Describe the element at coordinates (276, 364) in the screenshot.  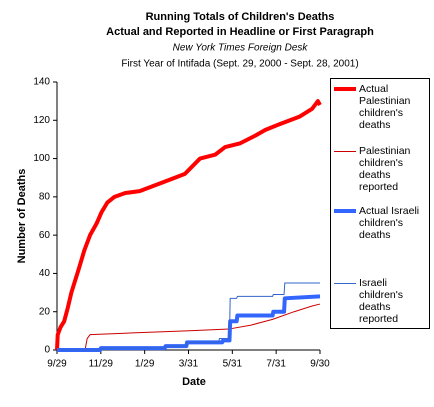
I see `x-tick-label: 7/31` at that location.